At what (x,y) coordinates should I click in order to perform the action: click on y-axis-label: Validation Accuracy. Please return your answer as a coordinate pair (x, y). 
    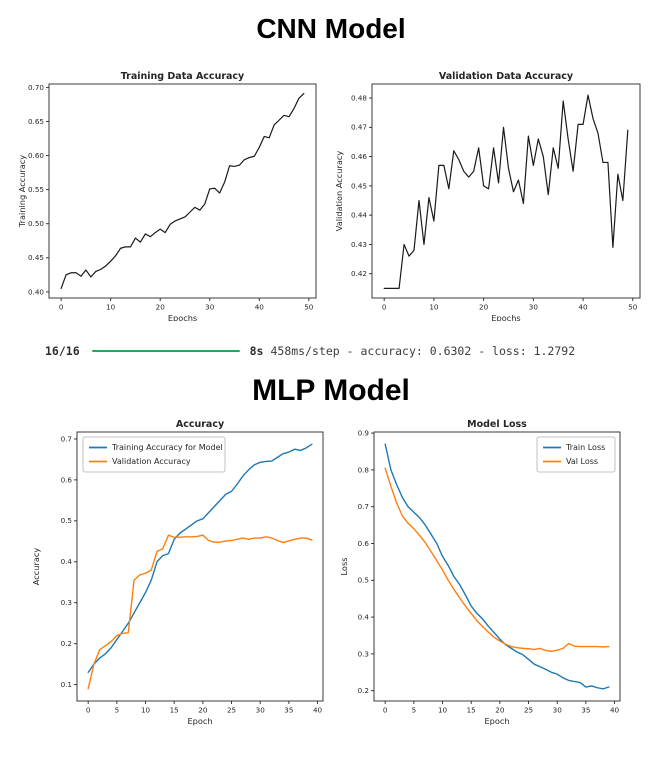
    Looking at the image, I should click on (339, 191).